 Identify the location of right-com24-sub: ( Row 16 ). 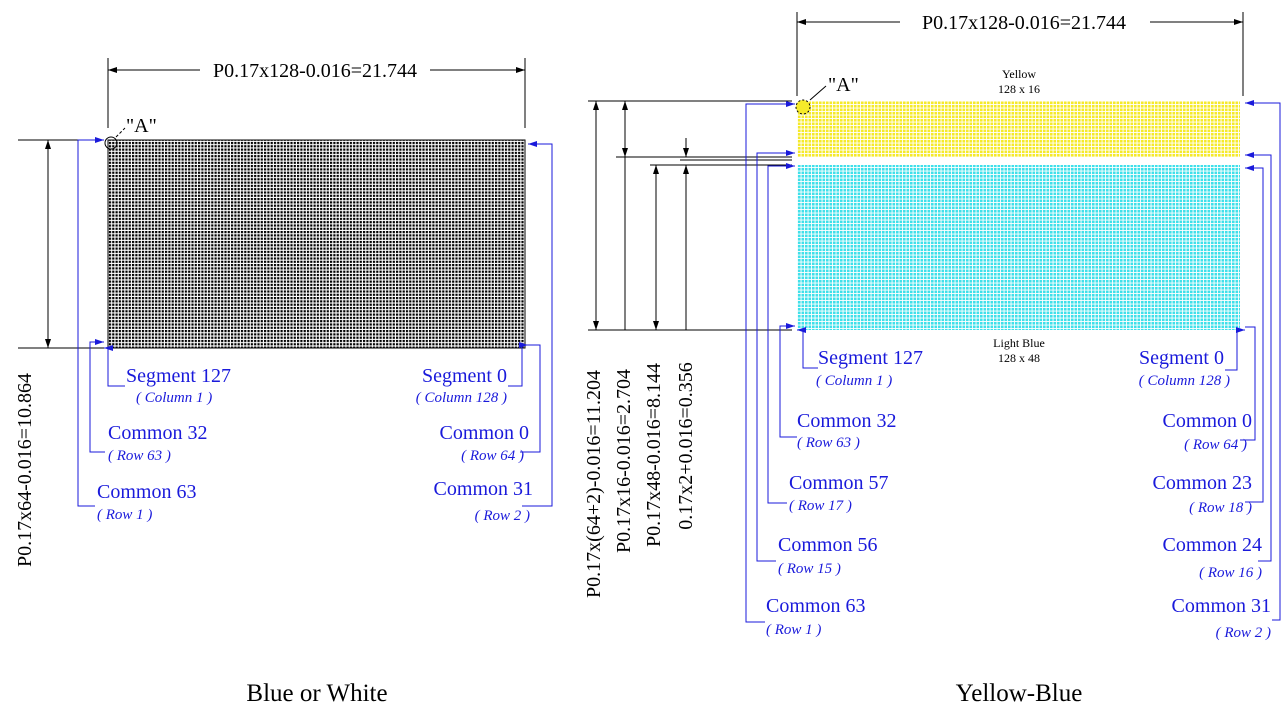
(1230, 573).